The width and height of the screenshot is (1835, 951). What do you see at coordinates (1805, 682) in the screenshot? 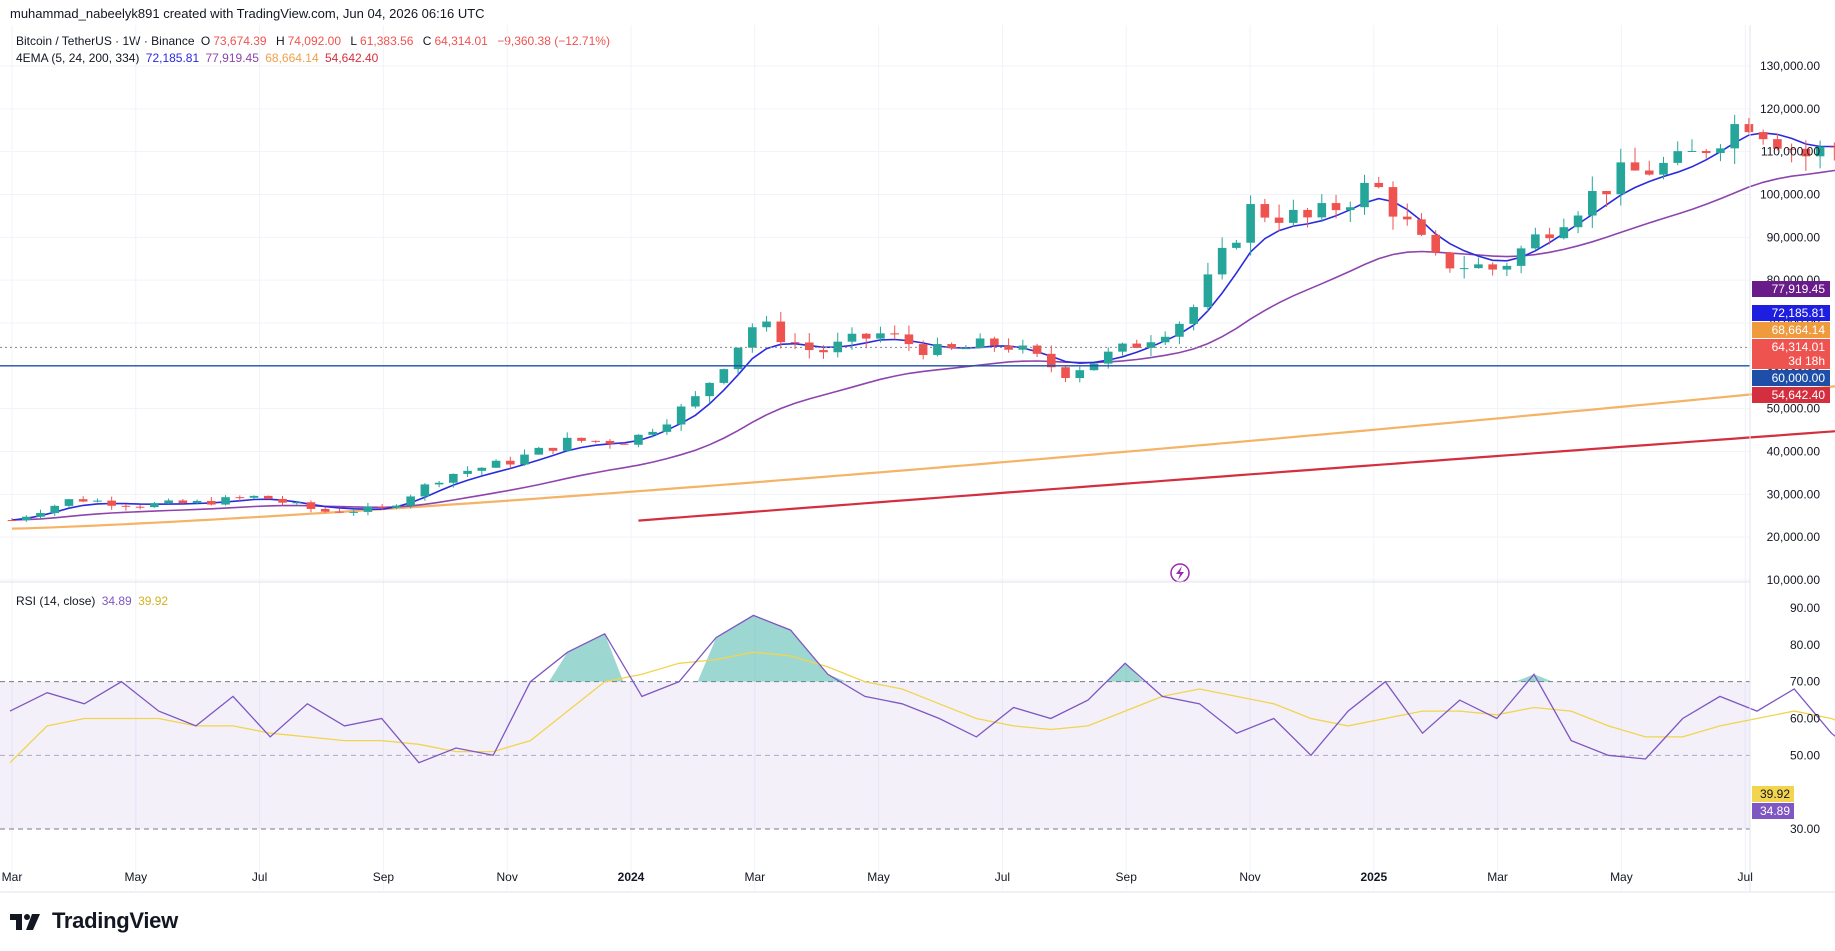
I see `rsi-tick-label: 70.00` at bounding box center [1805, 682].